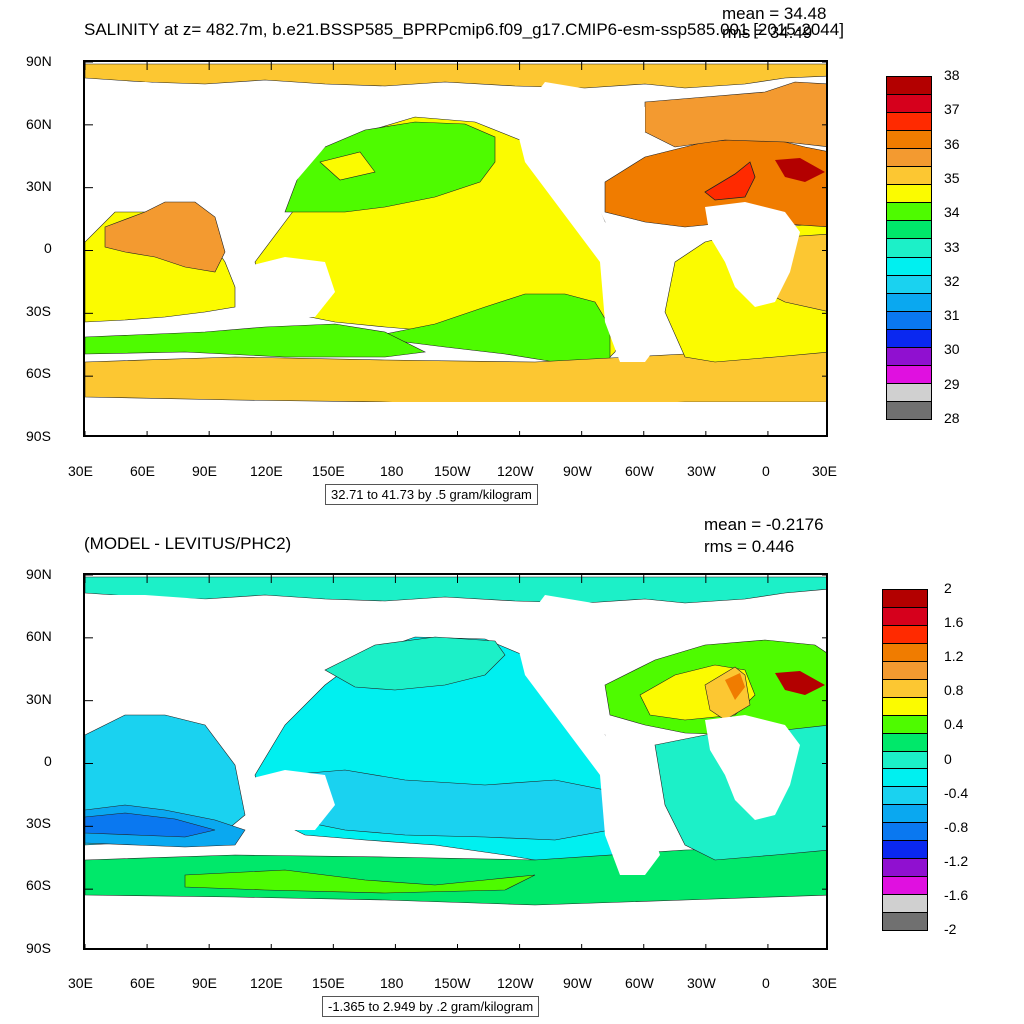  What do you see at coordinates (452, 983) in the screenshot?
I see `bottom-xtick-150w: 150W` at bounding box center [452, 983].